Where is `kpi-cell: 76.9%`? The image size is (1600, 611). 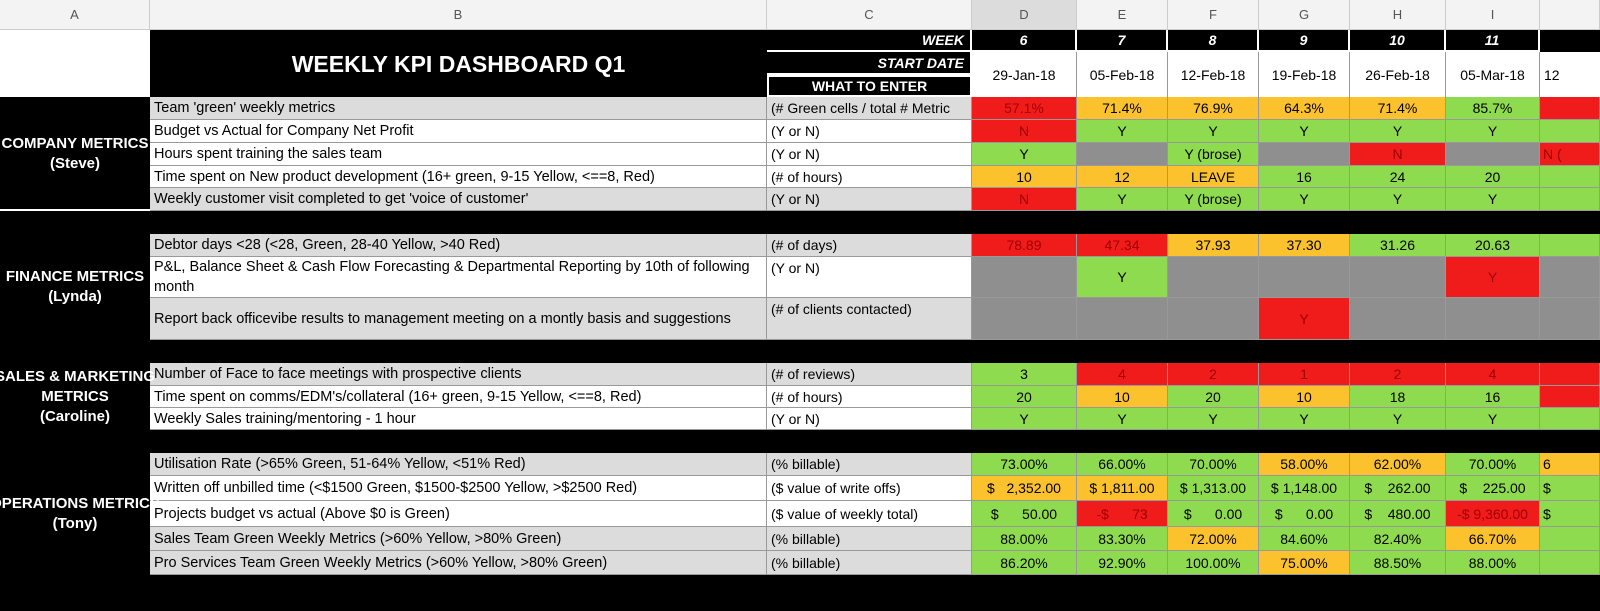
kpi-cell: 76.9% is located at coordinates (1213, 108).